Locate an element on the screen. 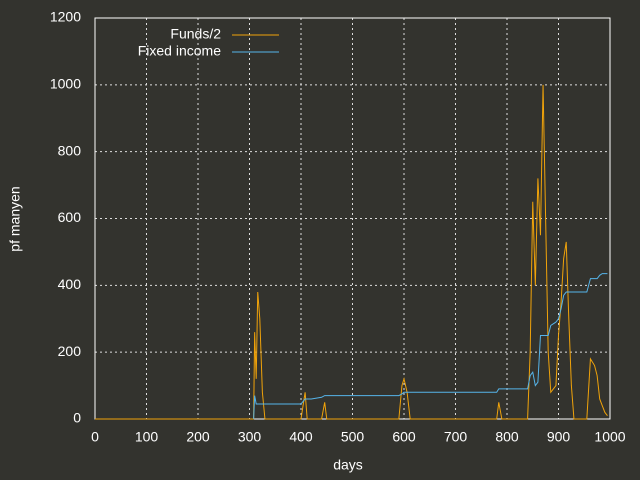 The width and height of the screenshot is (640, 480). x-tick-label: 700 is located at coordinates (456, 437).